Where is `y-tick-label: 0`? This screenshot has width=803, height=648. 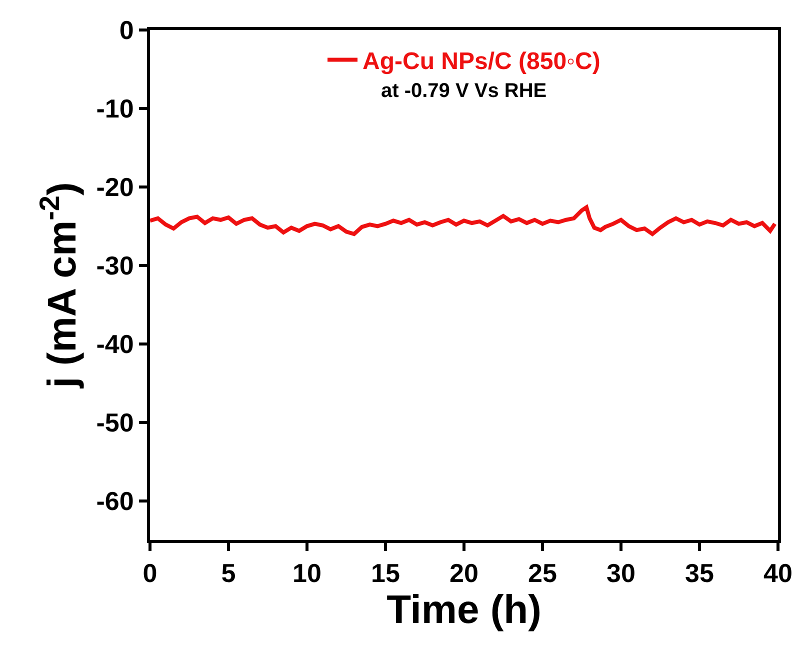
y-tick-label: 0 is located at coordinates (126, 30).